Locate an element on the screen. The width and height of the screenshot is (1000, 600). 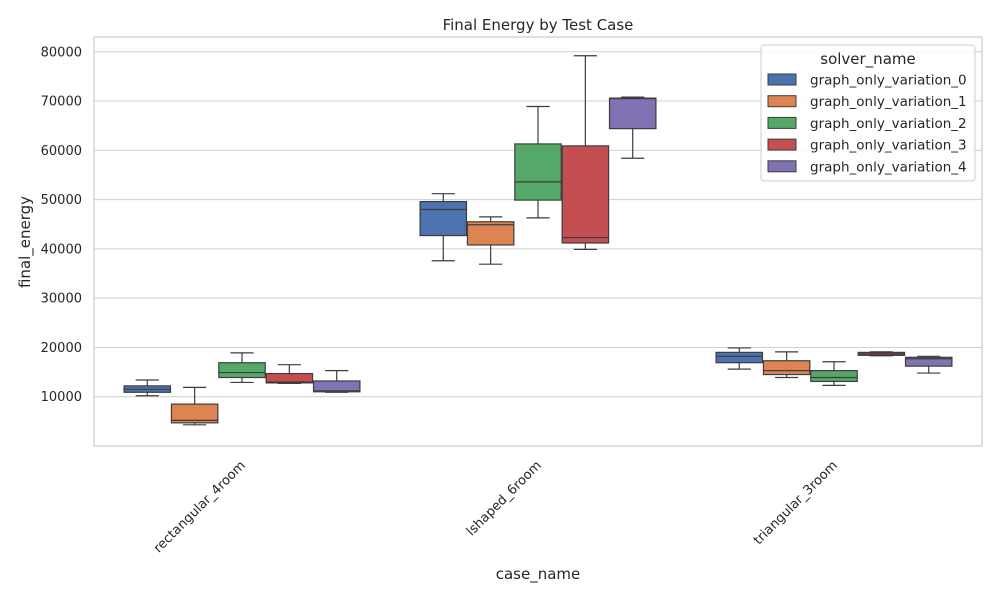
y-tick-label: 80000 is located at coordinates (61, 52).